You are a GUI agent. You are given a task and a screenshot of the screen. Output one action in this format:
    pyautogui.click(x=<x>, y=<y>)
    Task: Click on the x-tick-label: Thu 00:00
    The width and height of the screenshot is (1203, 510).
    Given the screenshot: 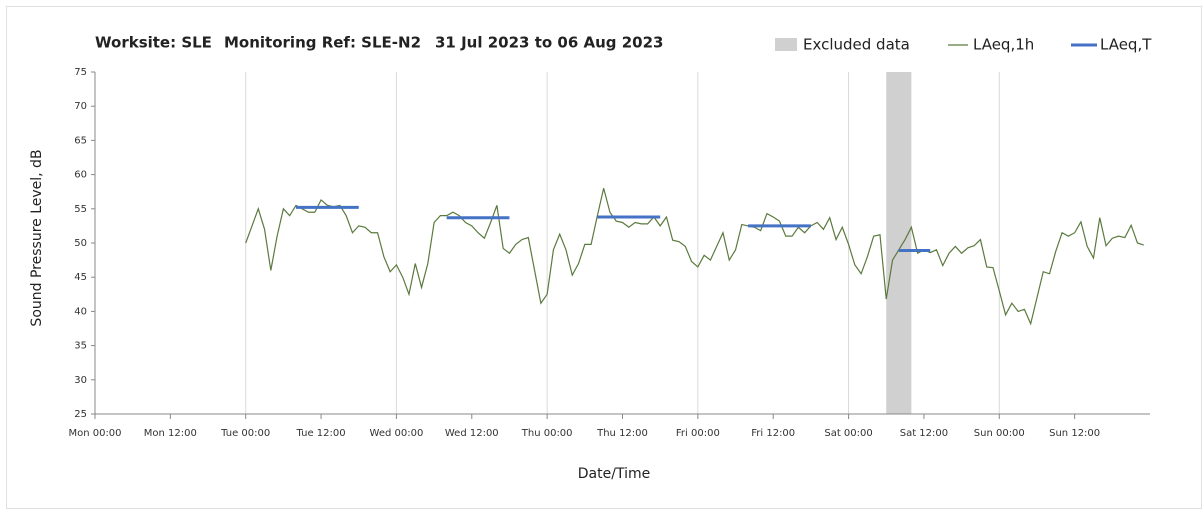 What is the action you would take?
    pyautogui.click(x=547, y=433)
    